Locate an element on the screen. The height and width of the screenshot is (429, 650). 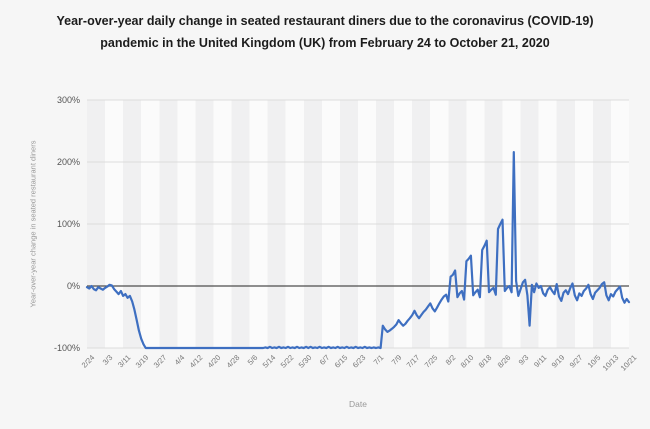
x-tick-label: 9/11 is located at coordinates (540, 361).